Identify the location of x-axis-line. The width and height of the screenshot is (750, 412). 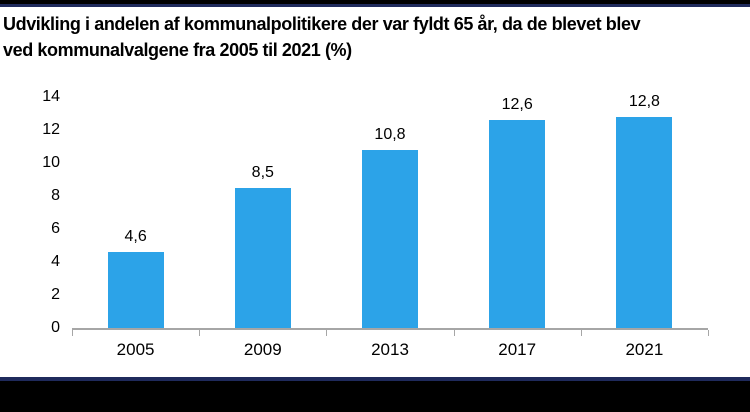
(390, 329).